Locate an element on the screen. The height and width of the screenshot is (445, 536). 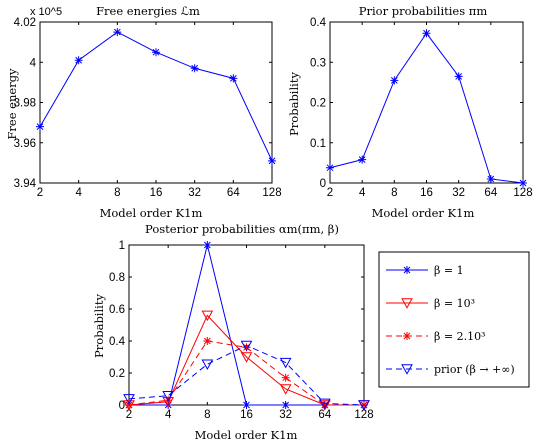
y-tick-label: 3.98 is located at coordinates (25, 104).